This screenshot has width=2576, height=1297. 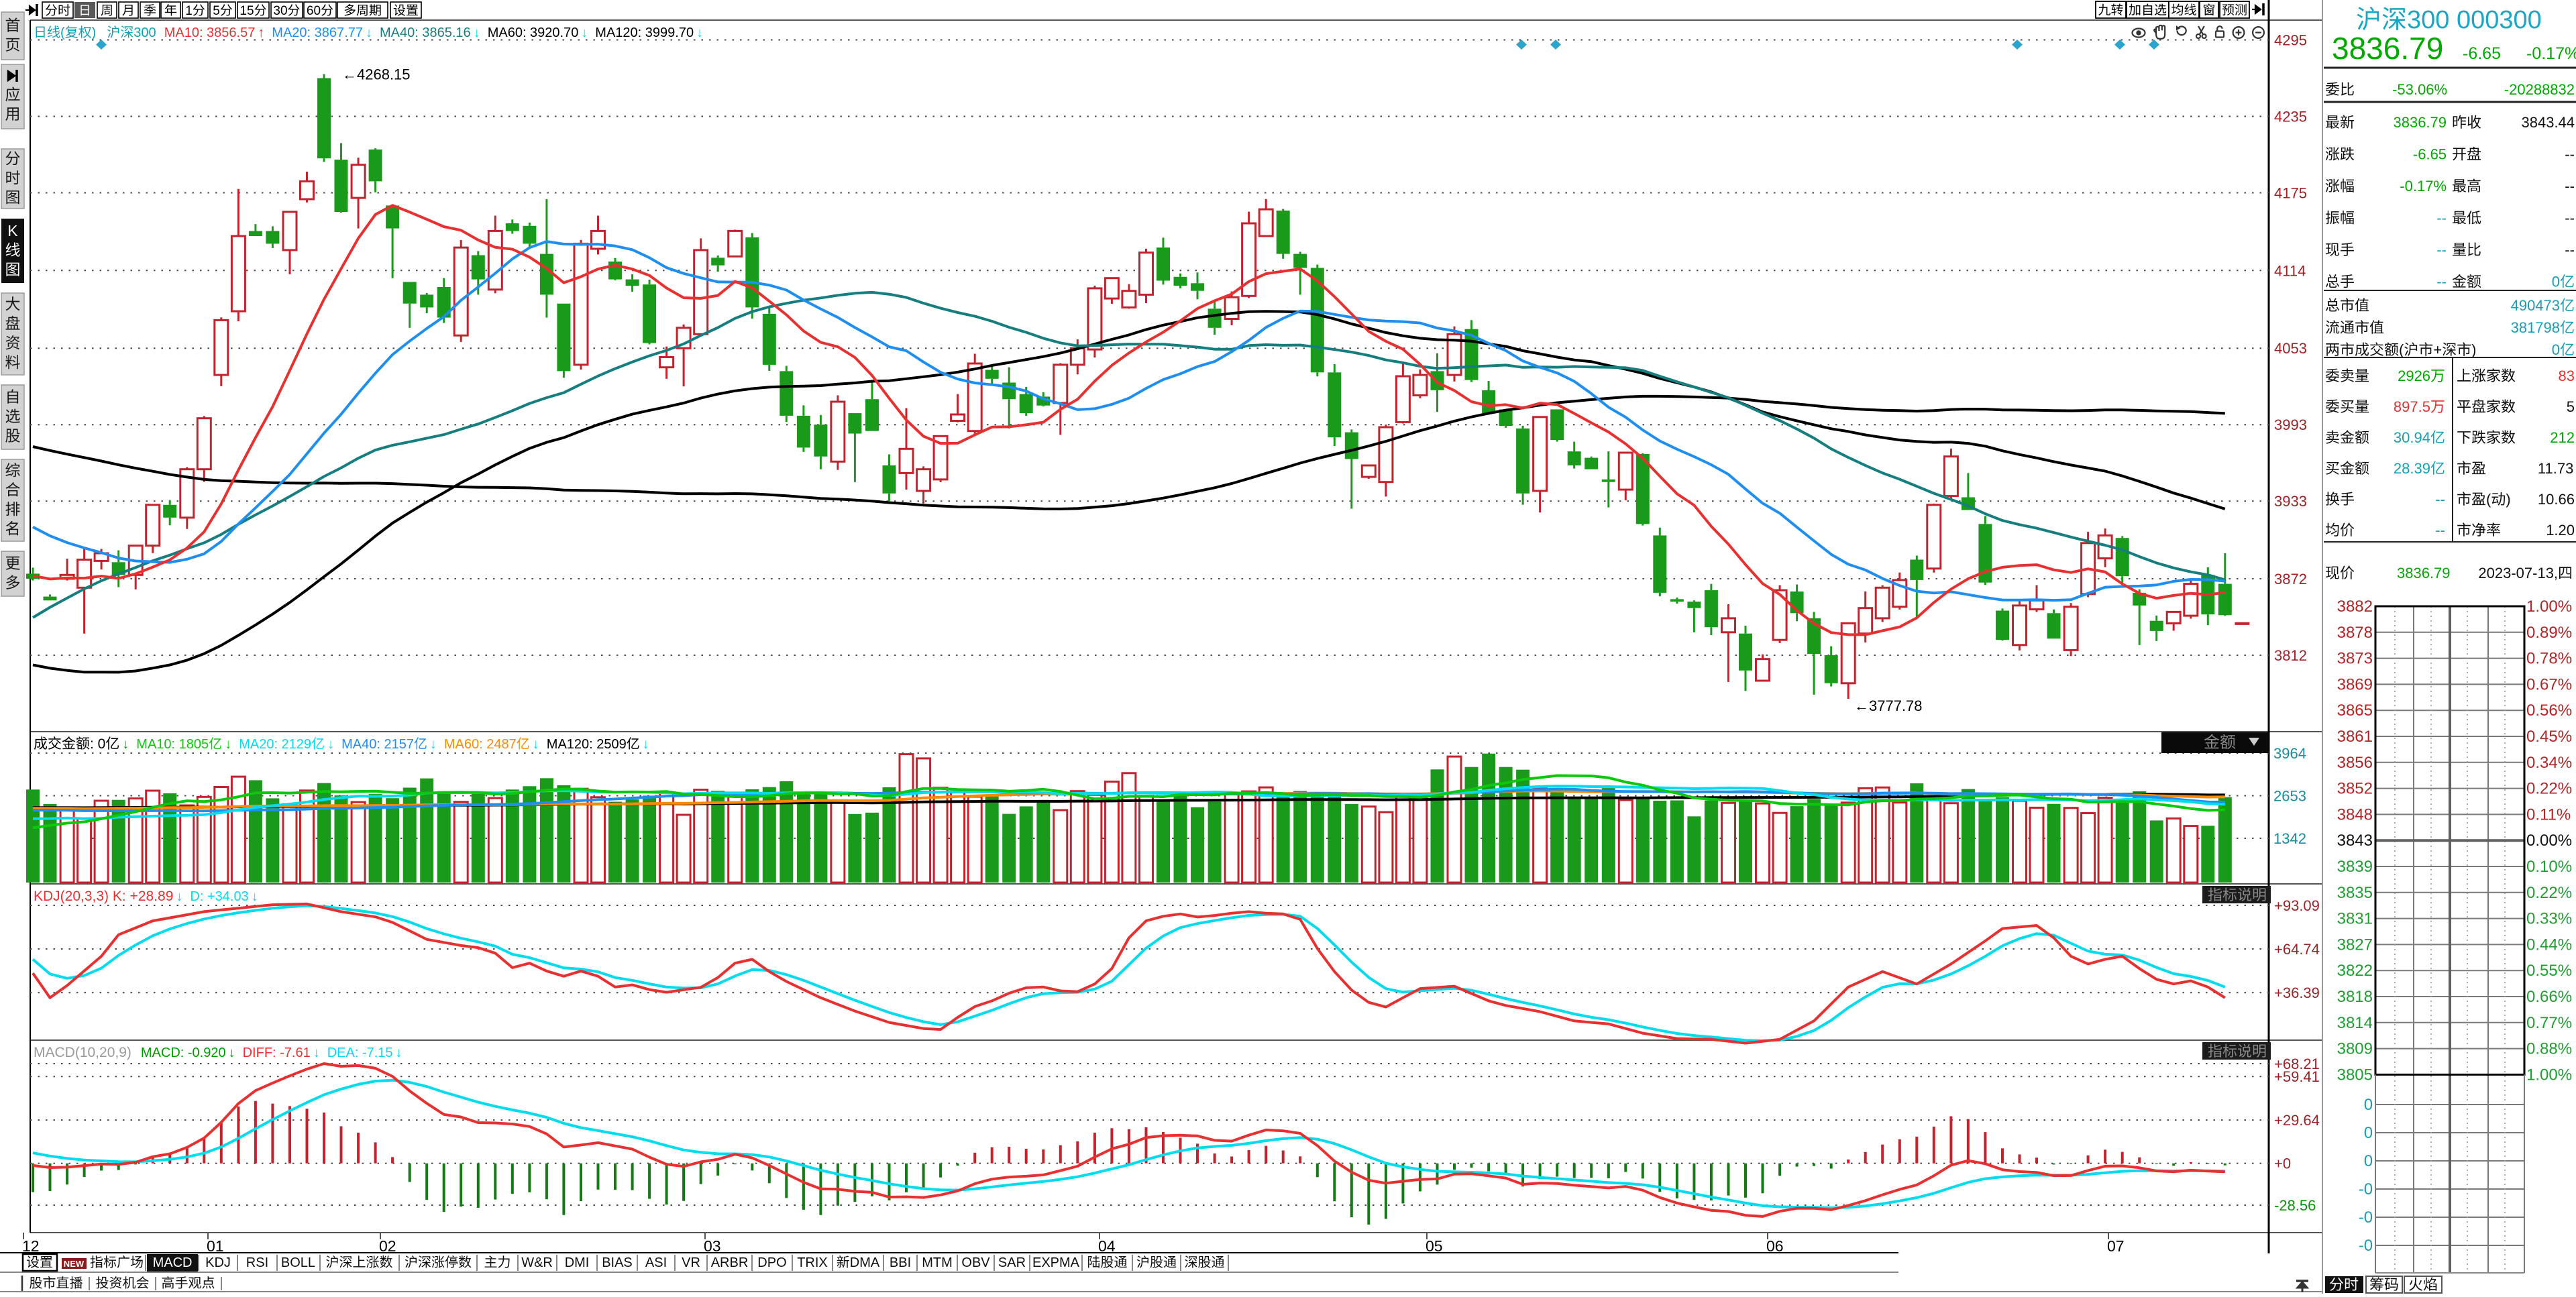 What do you see at coordinates (31, 1246) in the screenshot?
I see `svg-text: 12` at bounding box center [31, 1246].